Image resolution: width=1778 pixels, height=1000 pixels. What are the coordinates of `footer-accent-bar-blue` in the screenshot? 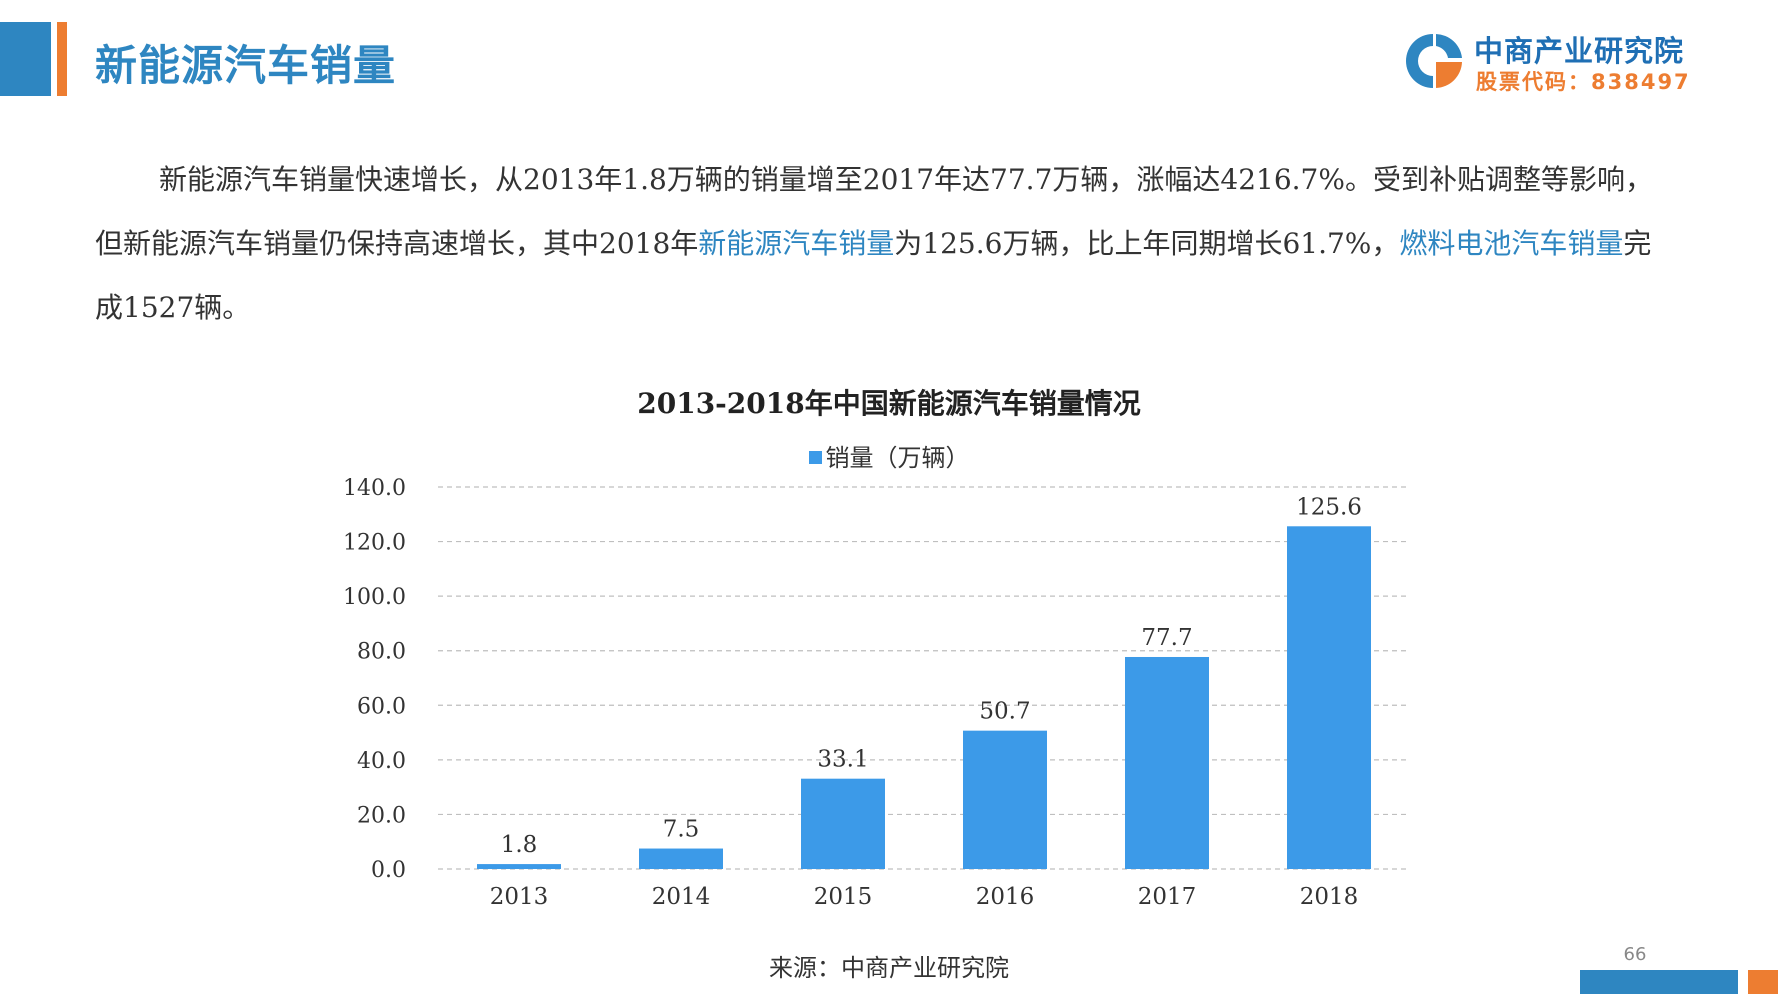 It's located at (1659, 982).